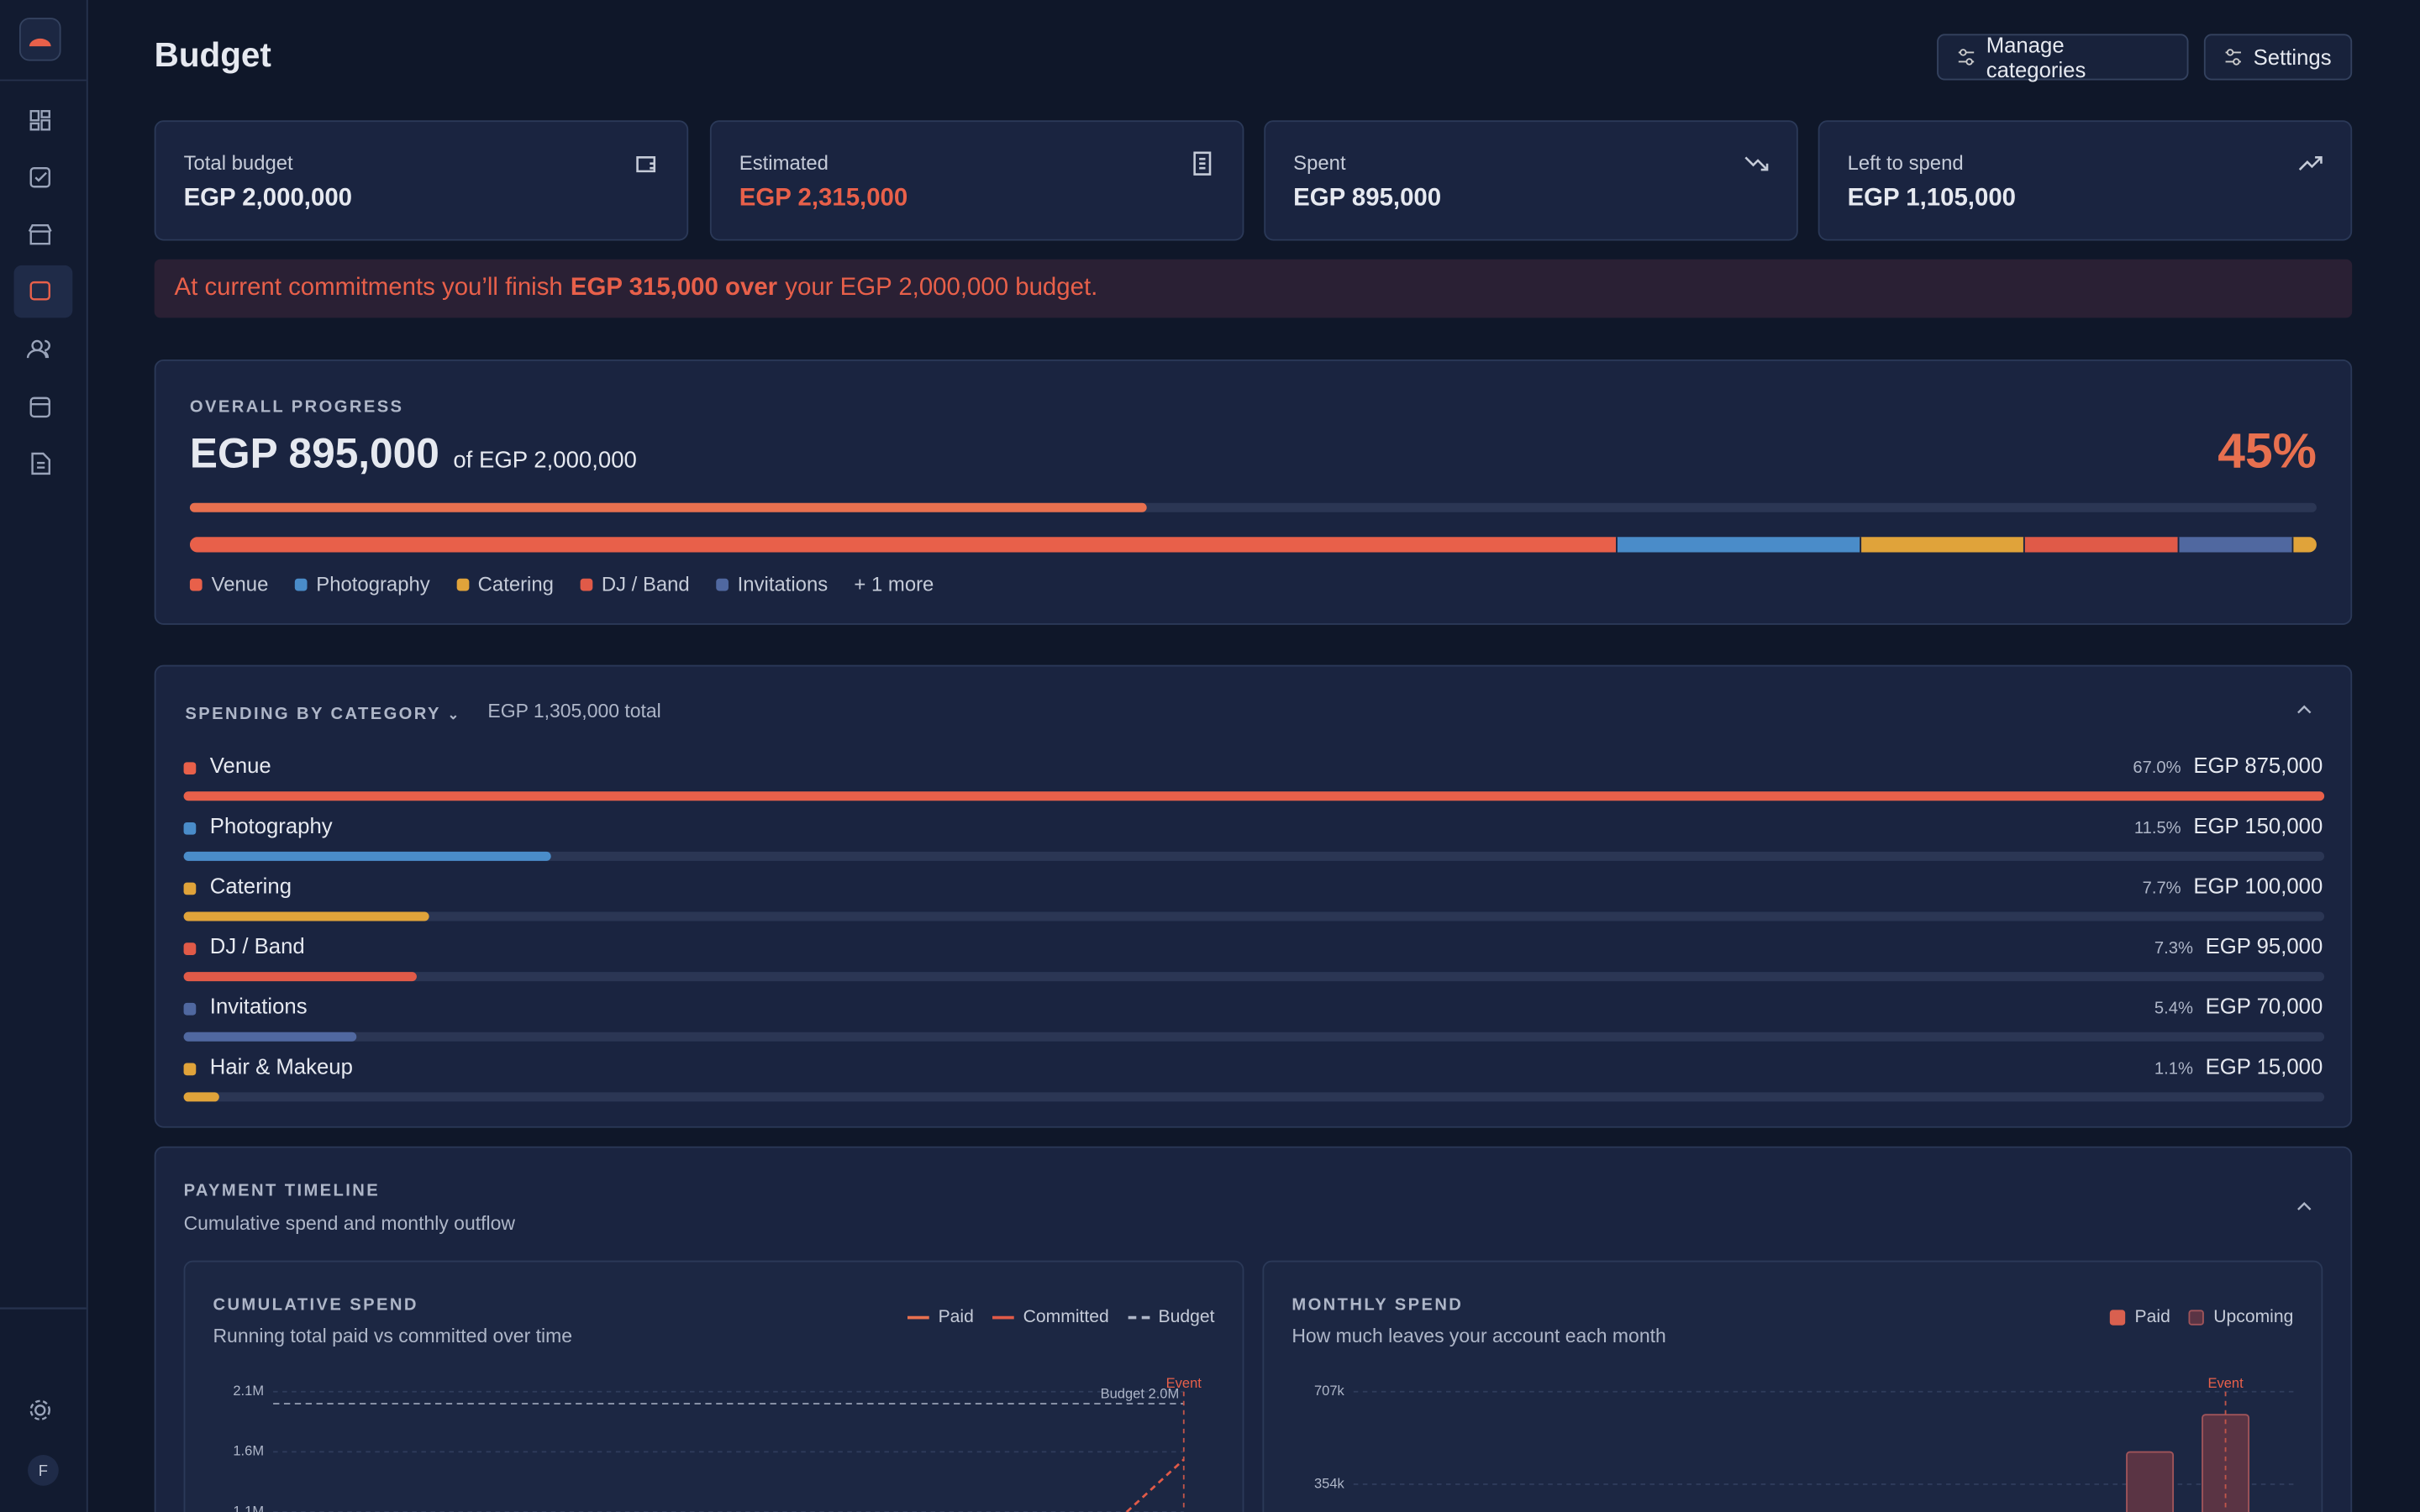 This screenshot has width=2420, height=1512. Describe the element at coordinates (1906, 163) in the screenshot. I see `stat-label: Left to spend` at that location.